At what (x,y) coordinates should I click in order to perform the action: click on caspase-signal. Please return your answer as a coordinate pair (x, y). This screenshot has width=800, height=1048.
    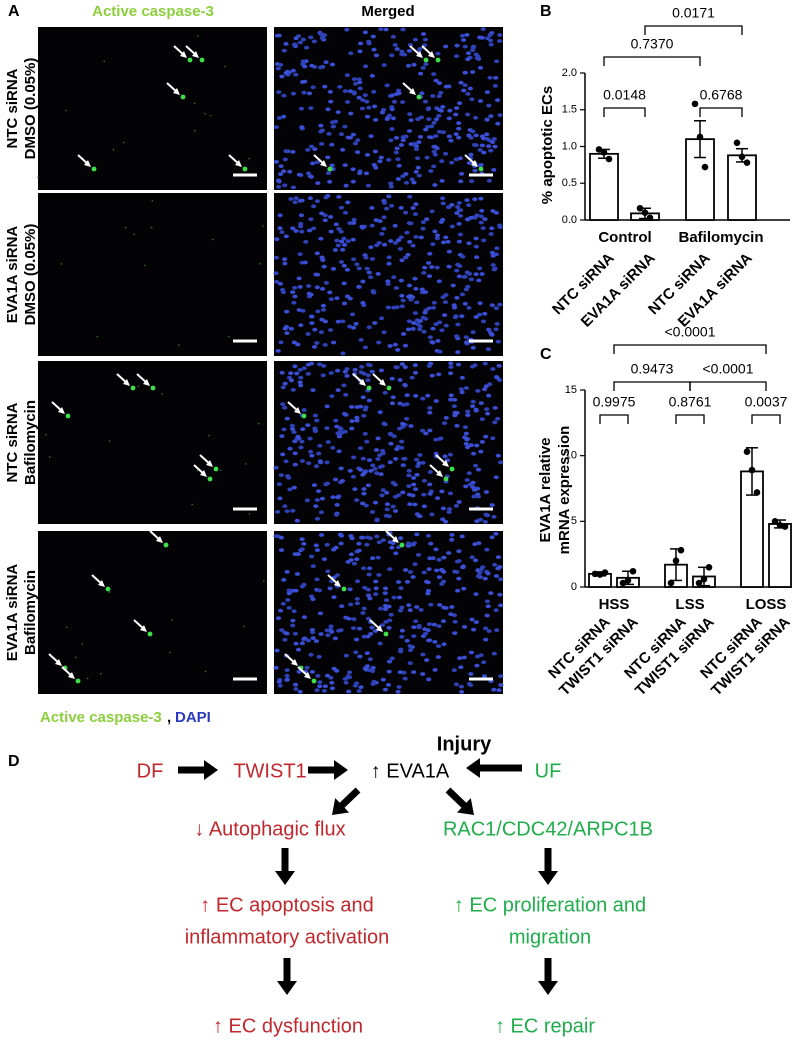
    Looking at the image, I should click on (438, 60).